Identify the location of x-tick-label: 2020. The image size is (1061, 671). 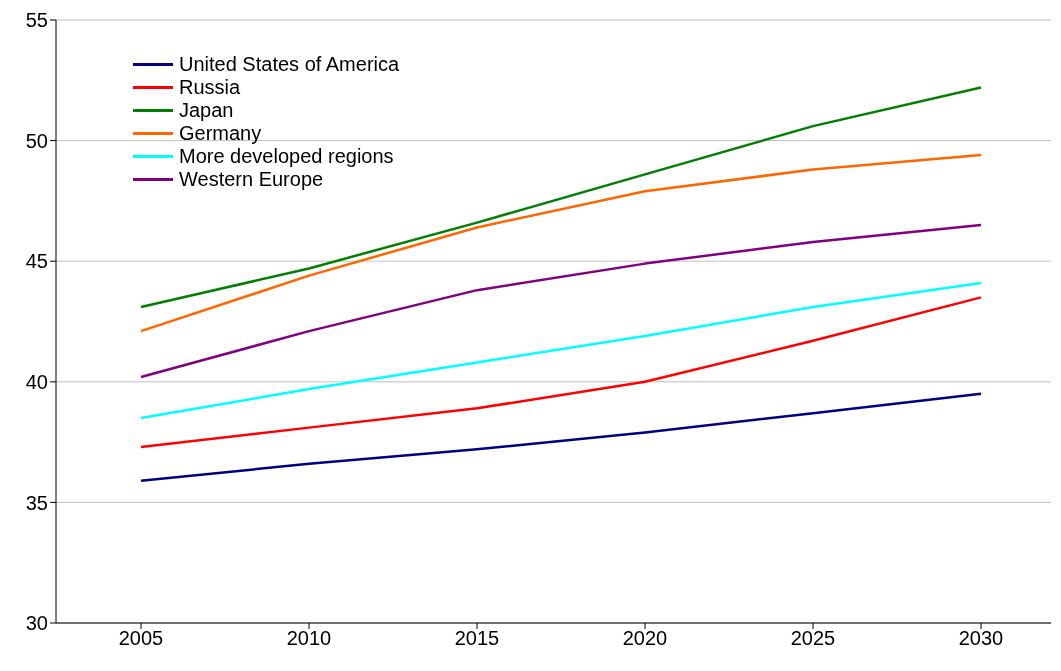
(645, 638).